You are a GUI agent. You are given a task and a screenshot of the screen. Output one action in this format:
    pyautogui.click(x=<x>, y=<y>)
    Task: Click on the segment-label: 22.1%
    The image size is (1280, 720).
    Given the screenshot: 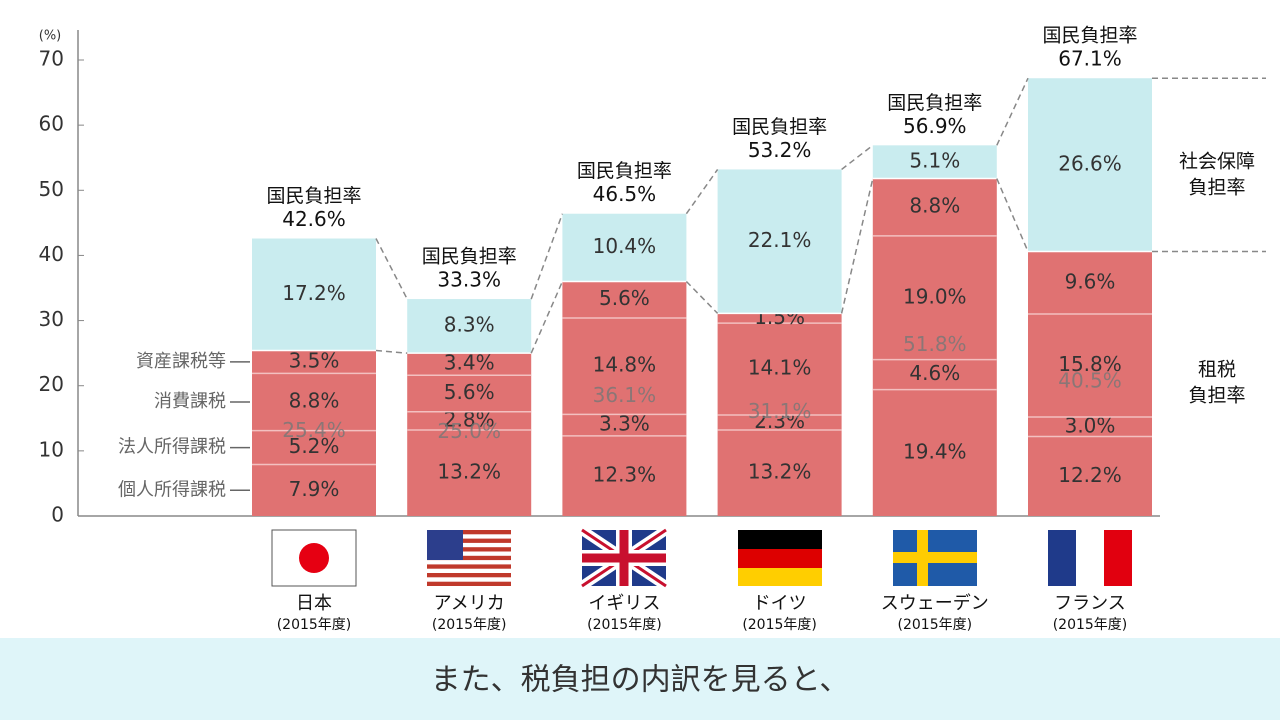 What is the action you would take?
    pyautogui.click(x=780, y=240)
    